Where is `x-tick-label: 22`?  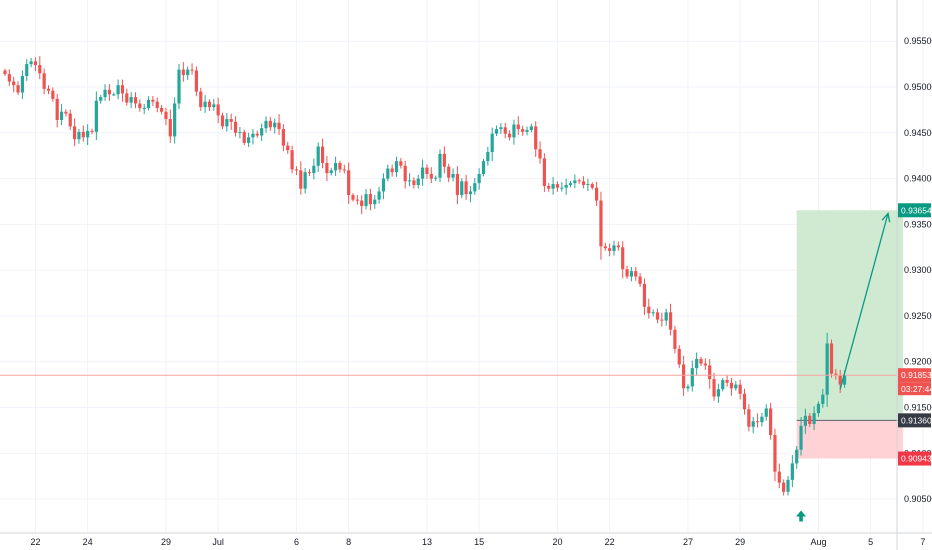
x-tick-label: 22 is located at coordinates (610, 542).